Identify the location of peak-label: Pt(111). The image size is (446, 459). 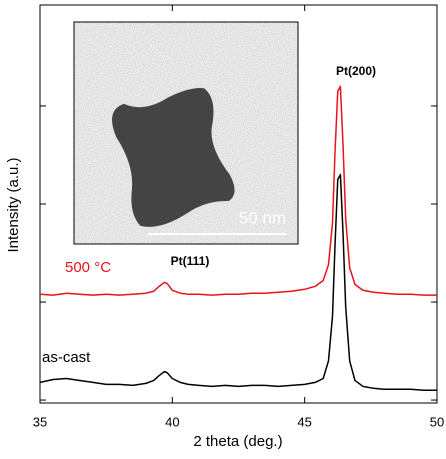
(190, 261).